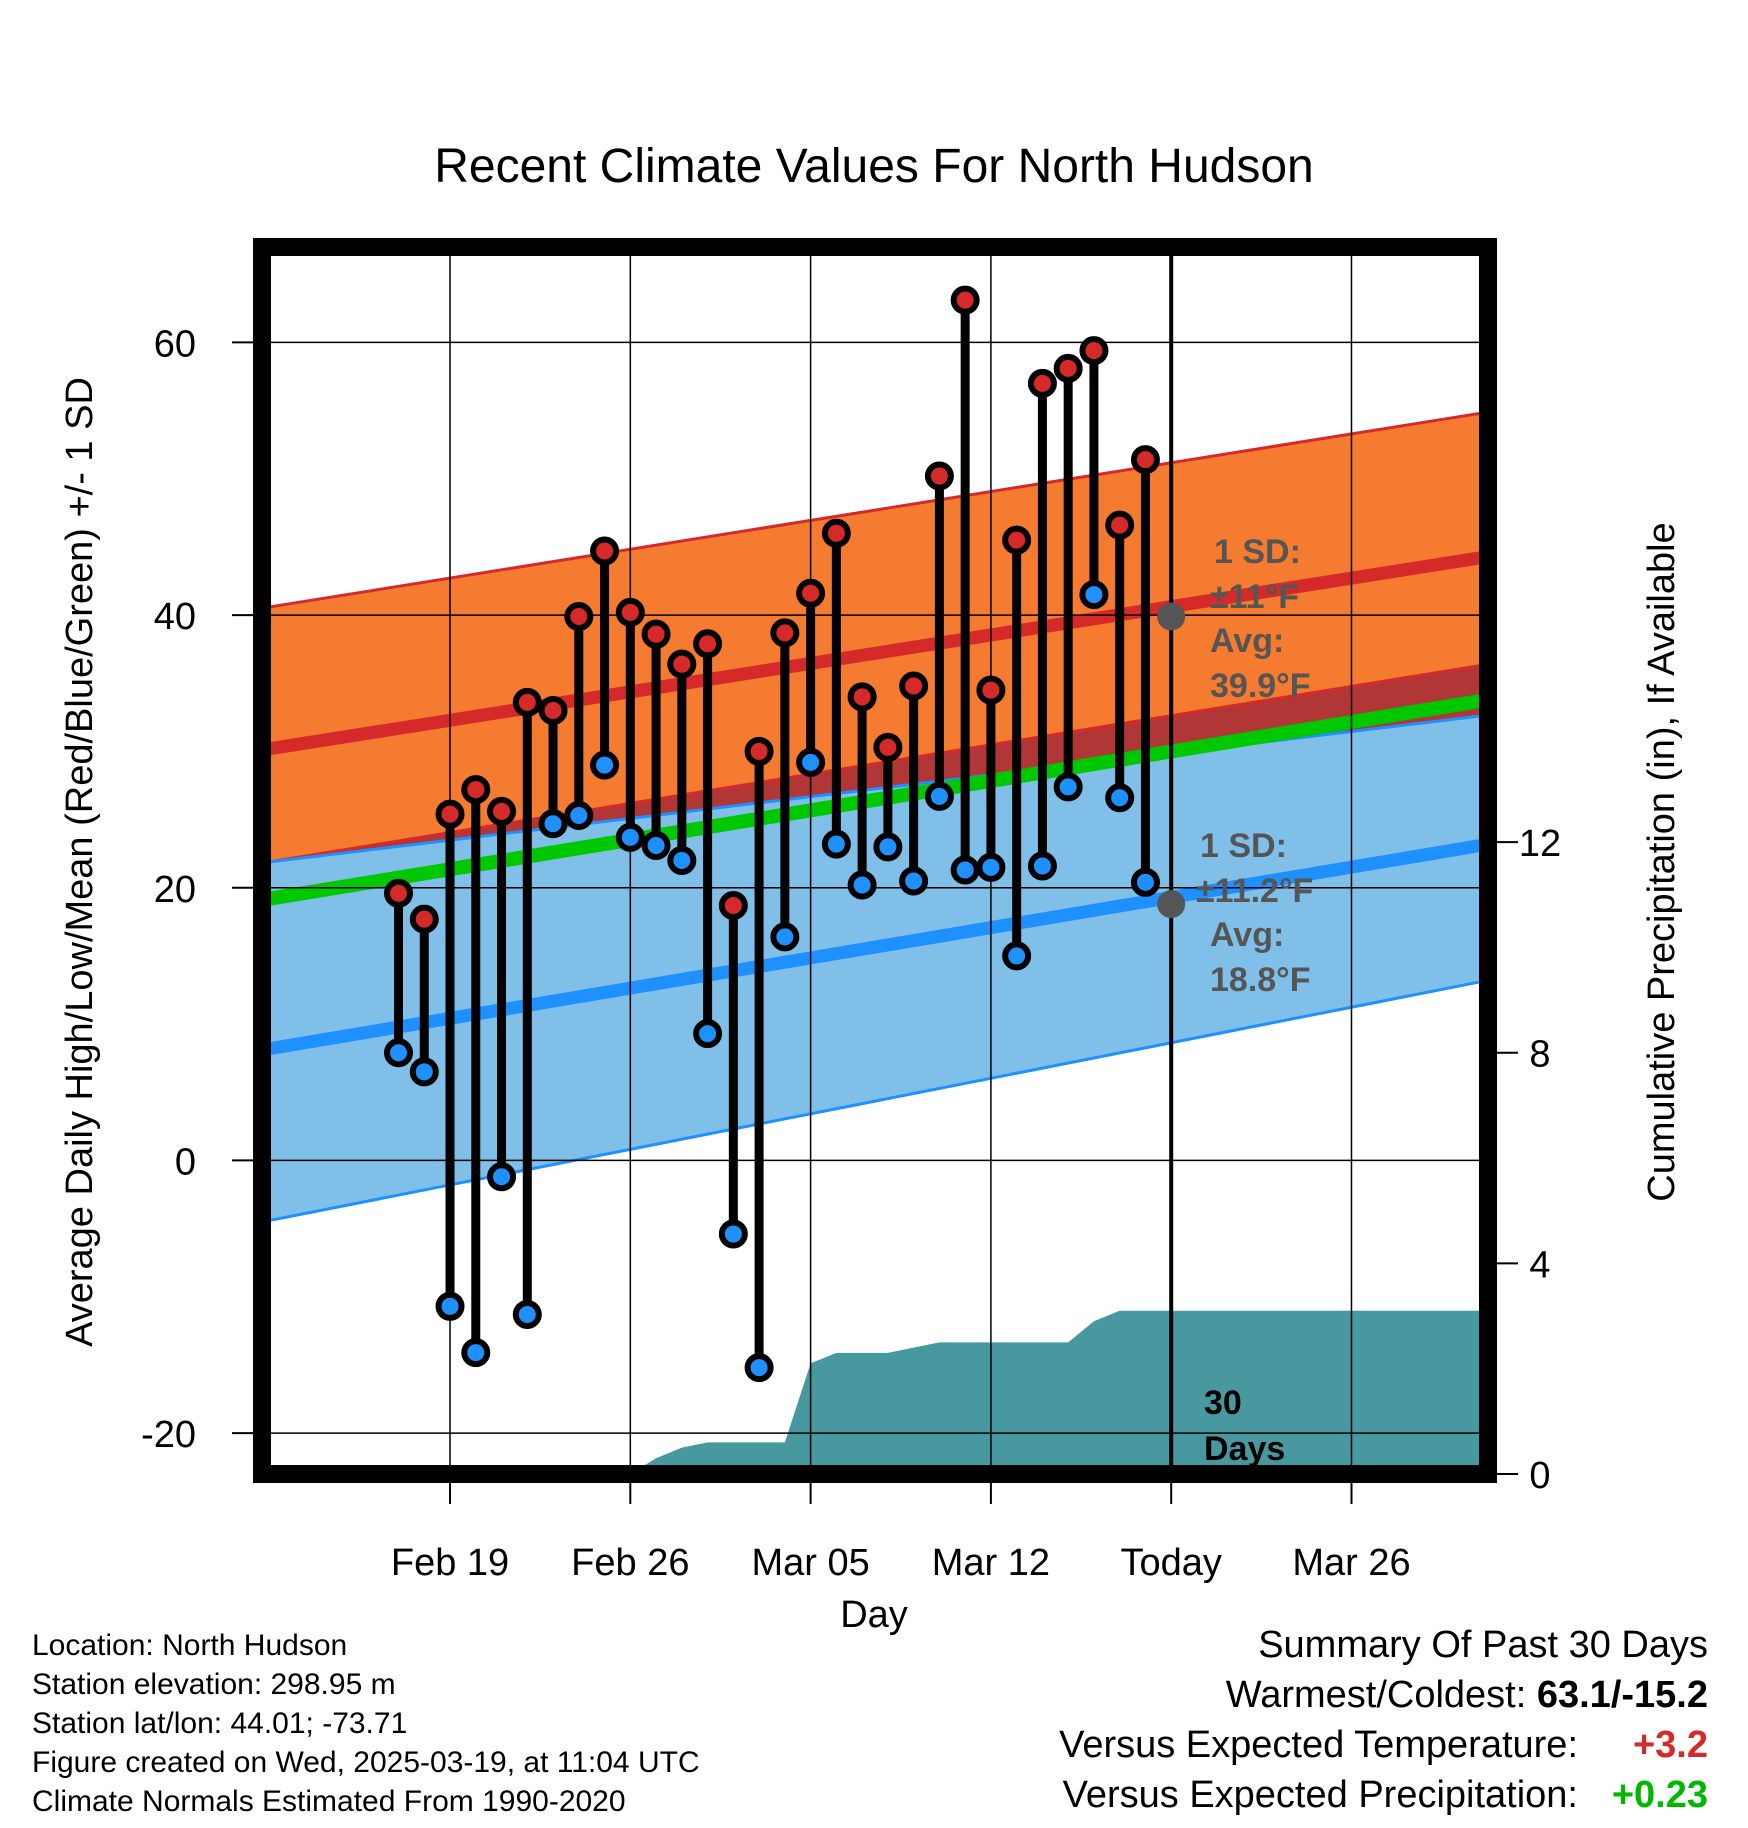  I want to click on warm-cold-label: Warmest/Coldest:, so click(1381, 1695).